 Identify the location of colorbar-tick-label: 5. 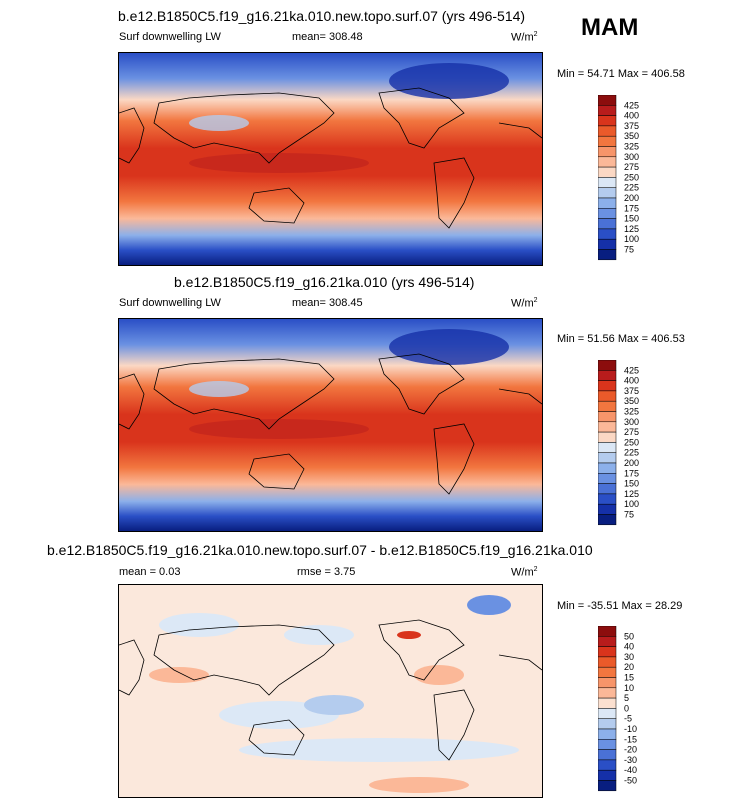
(626, 698).